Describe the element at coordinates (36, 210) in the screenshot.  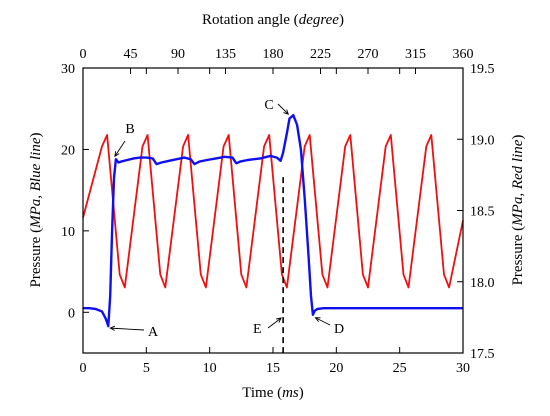
I see `left-axis-title: Pressure (MPa, Blue line)` at that location.